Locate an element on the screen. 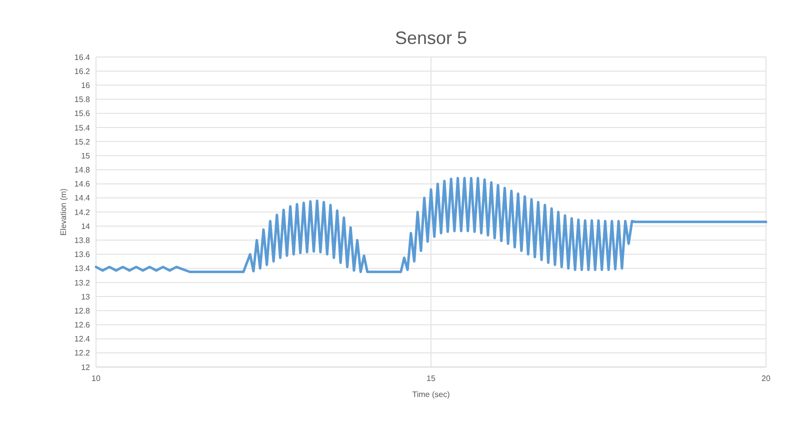 Image resolution: width=793 pixels, height=431 pixels. y-tick-label: 13 is located at coordinates (86, 297).